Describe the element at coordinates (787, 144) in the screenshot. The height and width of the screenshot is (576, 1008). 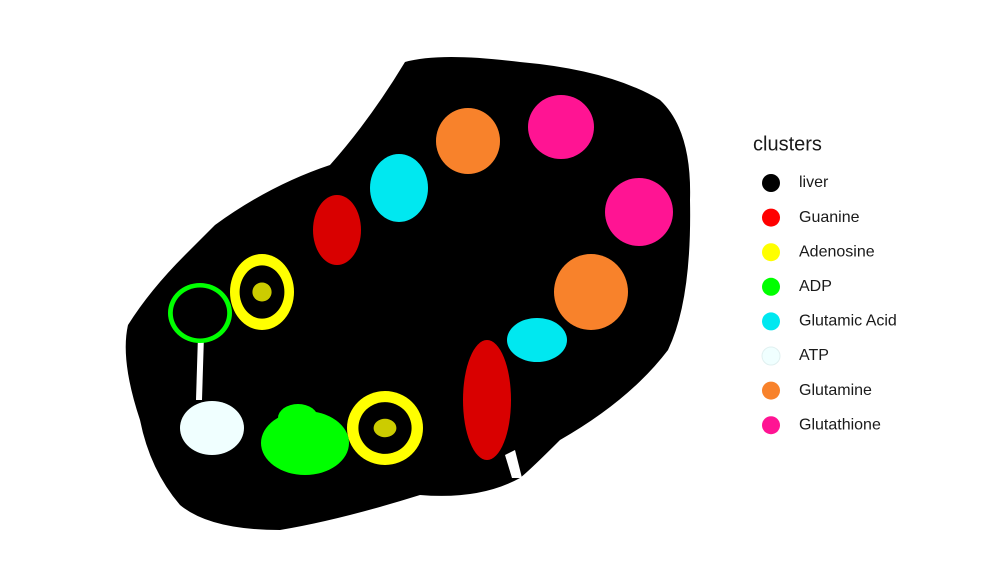
I see `legend-title: clusters` at that location.